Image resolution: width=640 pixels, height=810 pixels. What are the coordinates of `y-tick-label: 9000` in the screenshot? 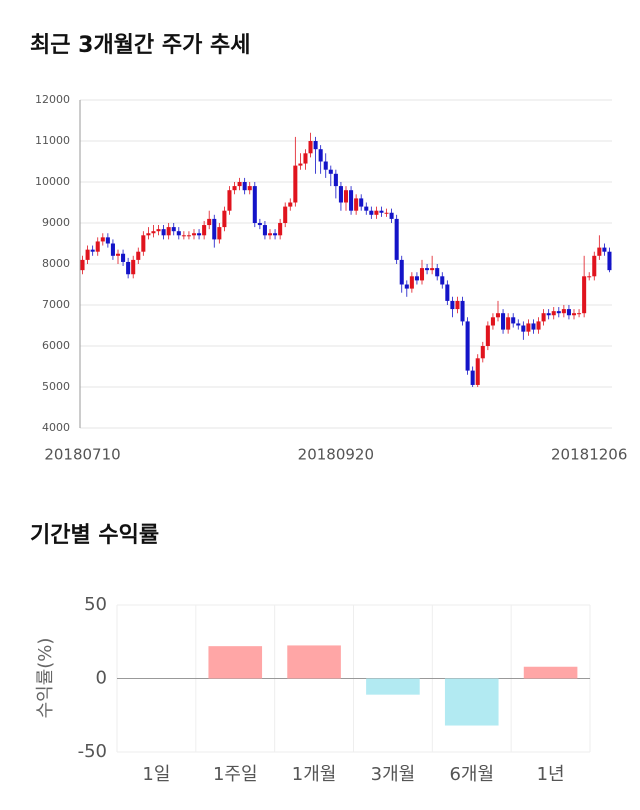 It's located at (56, 222).